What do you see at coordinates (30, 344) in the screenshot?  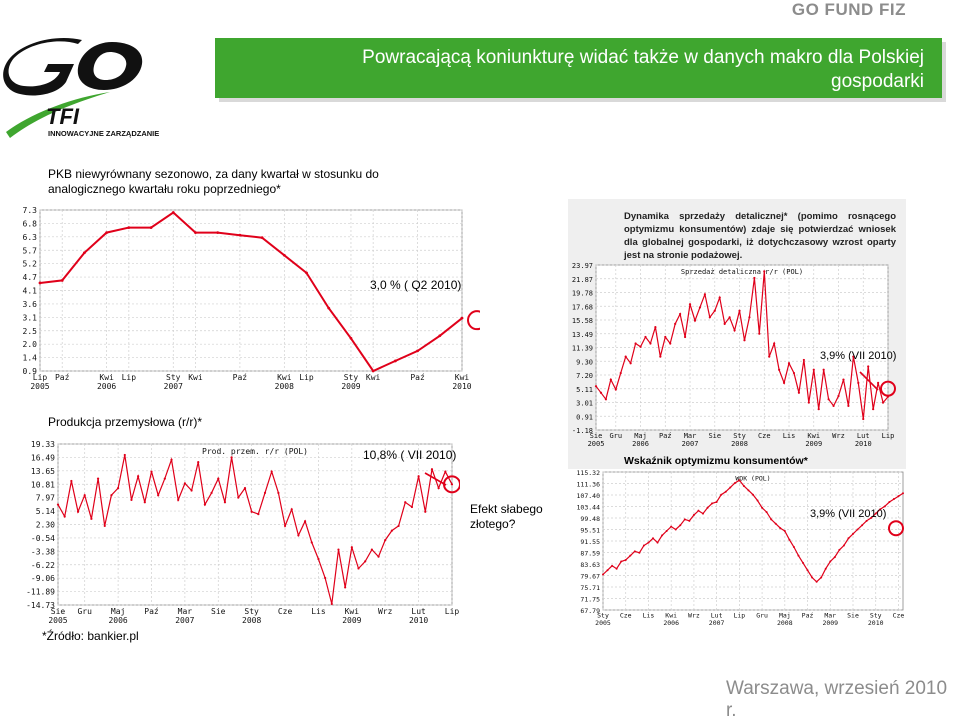 I see `y-tick-label: 2.0` at bounding box center [30, 344].